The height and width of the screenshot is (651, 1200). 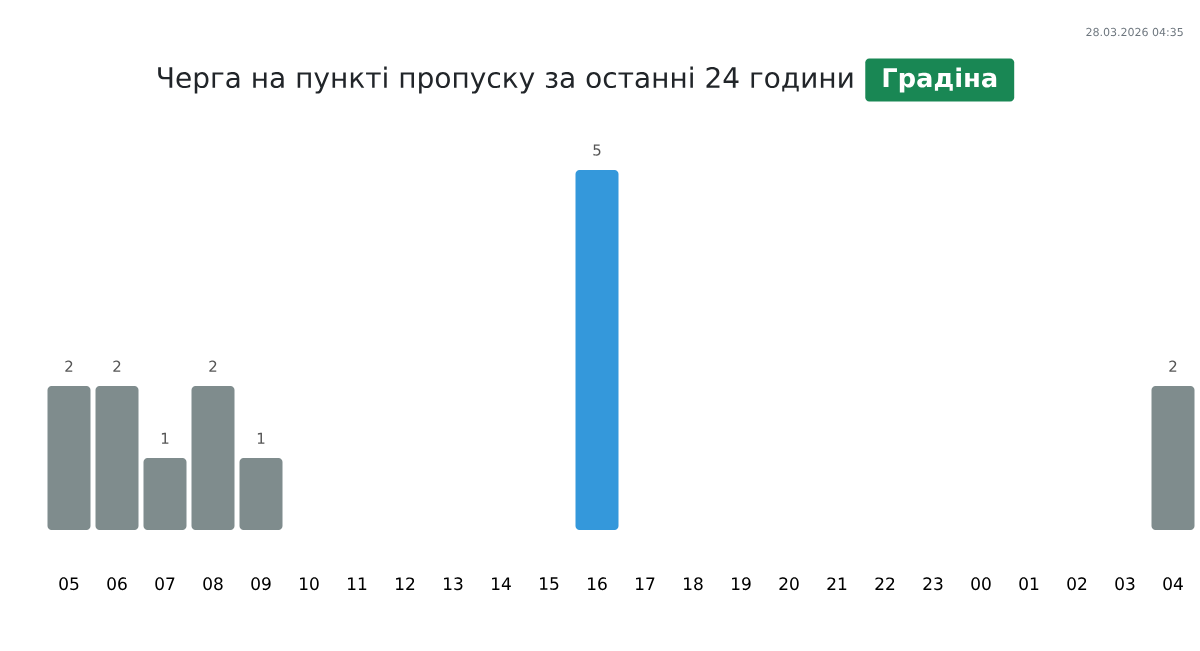 What do you see at coordinates (597, 150) in the screenshot?
I see `data-label: 5` at bounding box center [597, 150].